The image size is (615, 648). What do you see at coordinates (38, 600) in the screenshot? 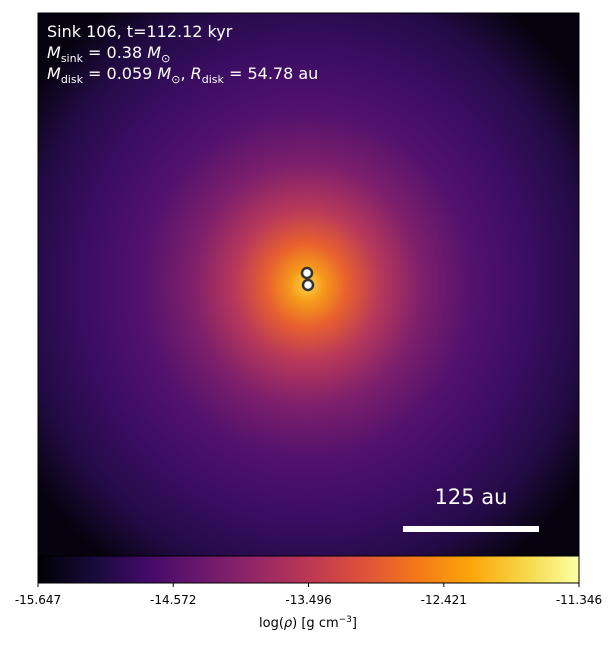
I see `tick-label: -15.647` at bounding box center [38, 600].